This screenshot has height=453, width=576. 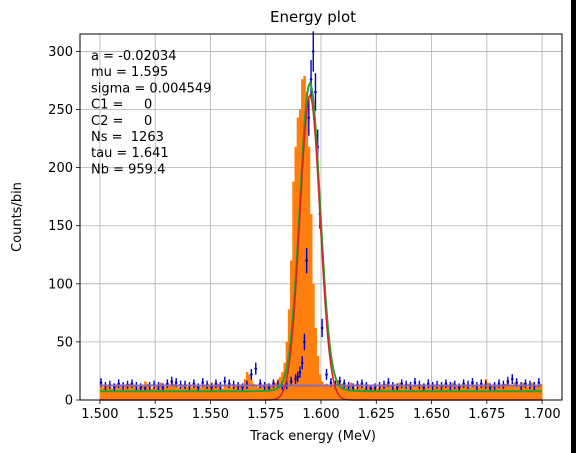 I want to click on x-tick-label: 1.625, so click(x=376, y=414).